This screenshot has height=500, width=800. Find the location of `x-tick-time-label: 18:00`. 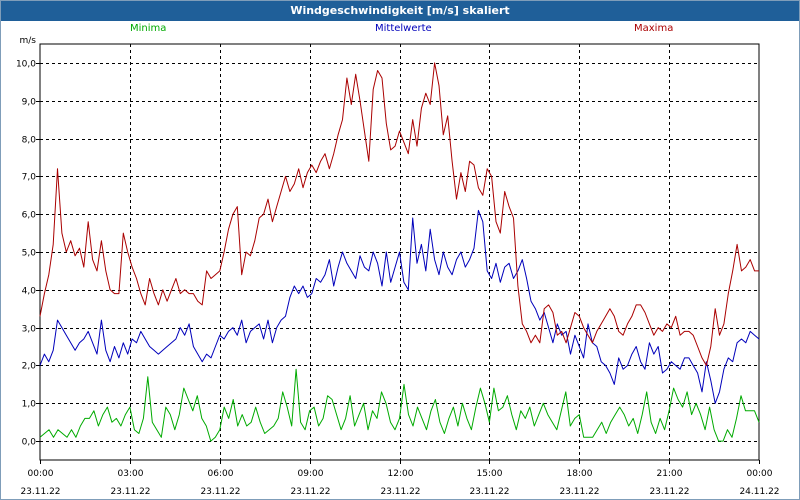

x-tick-time-label: 18:00 is located at coordinates (580, 474).